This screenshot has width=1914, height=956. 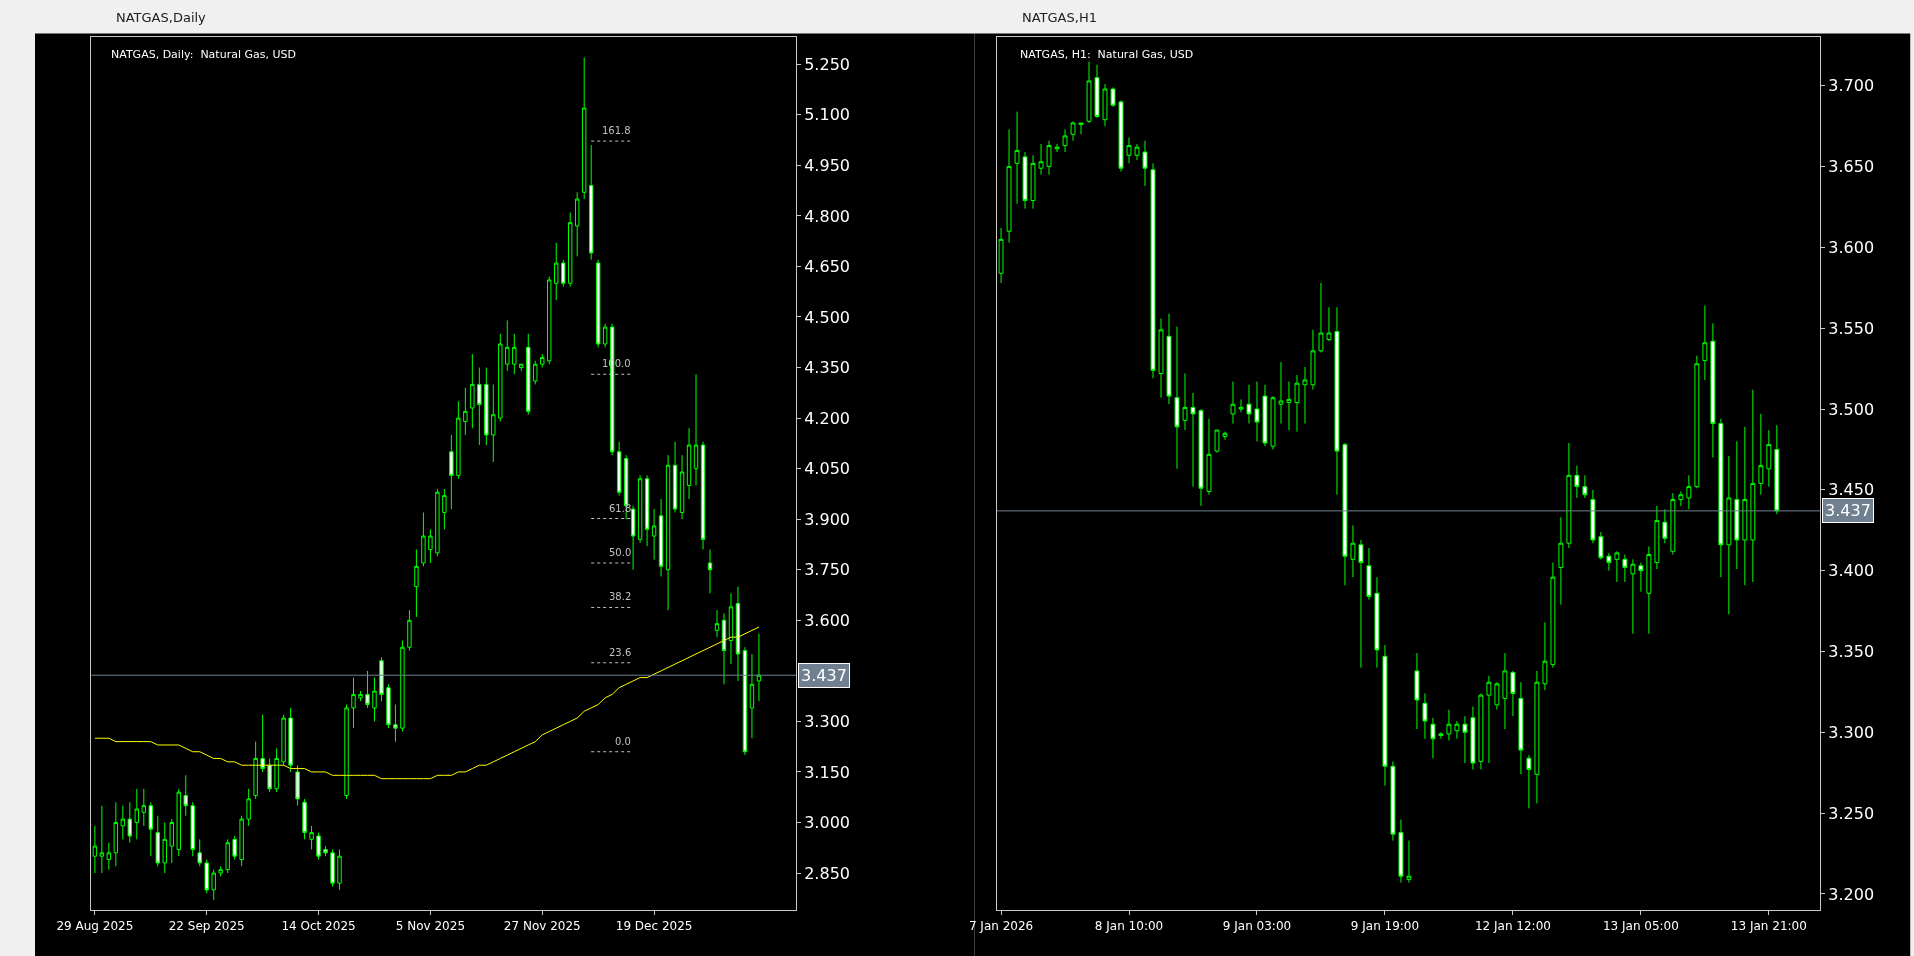 What do you see at coordinates (620, 596) in the screenshot?
I see `series-label: 38.2` at bounding box center [620, 596].